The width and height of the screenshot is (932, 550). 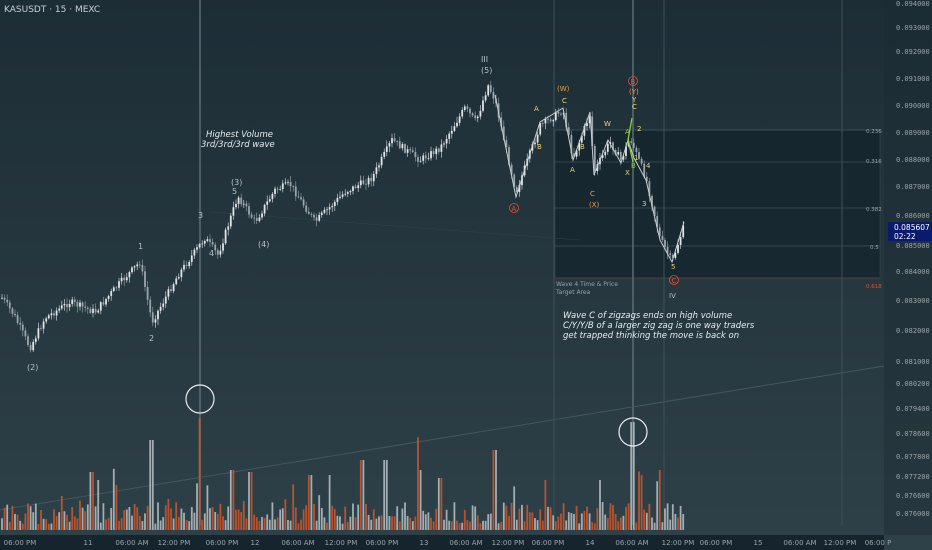 What do you see at coordinates (717, 204) in the screenshot?
I see `wave4-target-box` at bounding box center [717, 204].